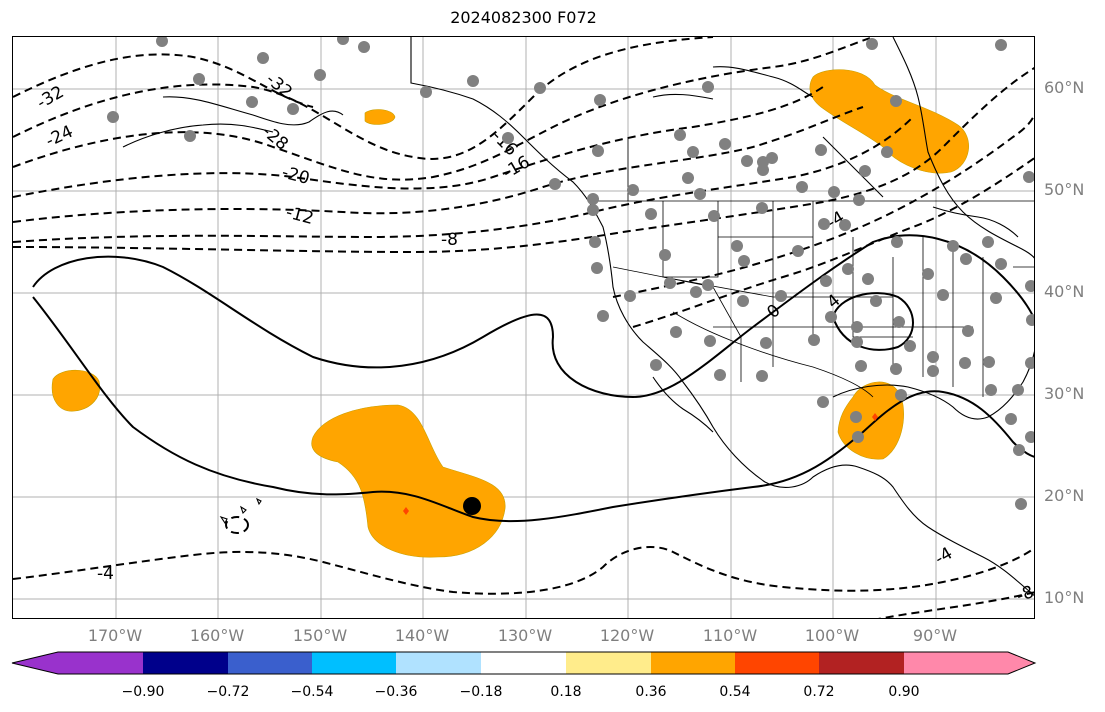 The width and height of the screenshot is (1105, 712). I want to click on colorbar-tick-label: 0.18, so click(566, 692).